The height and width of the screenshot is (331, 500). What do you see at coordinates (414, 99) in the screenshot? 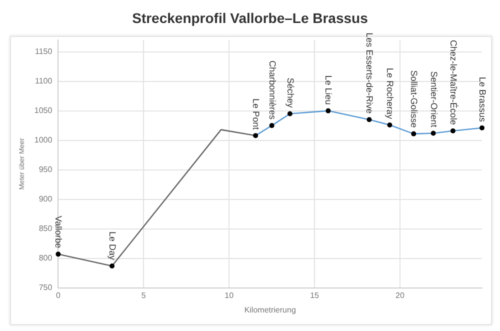
I see `annotation: Solliat-Golisse` at bounding box center [414, 99].